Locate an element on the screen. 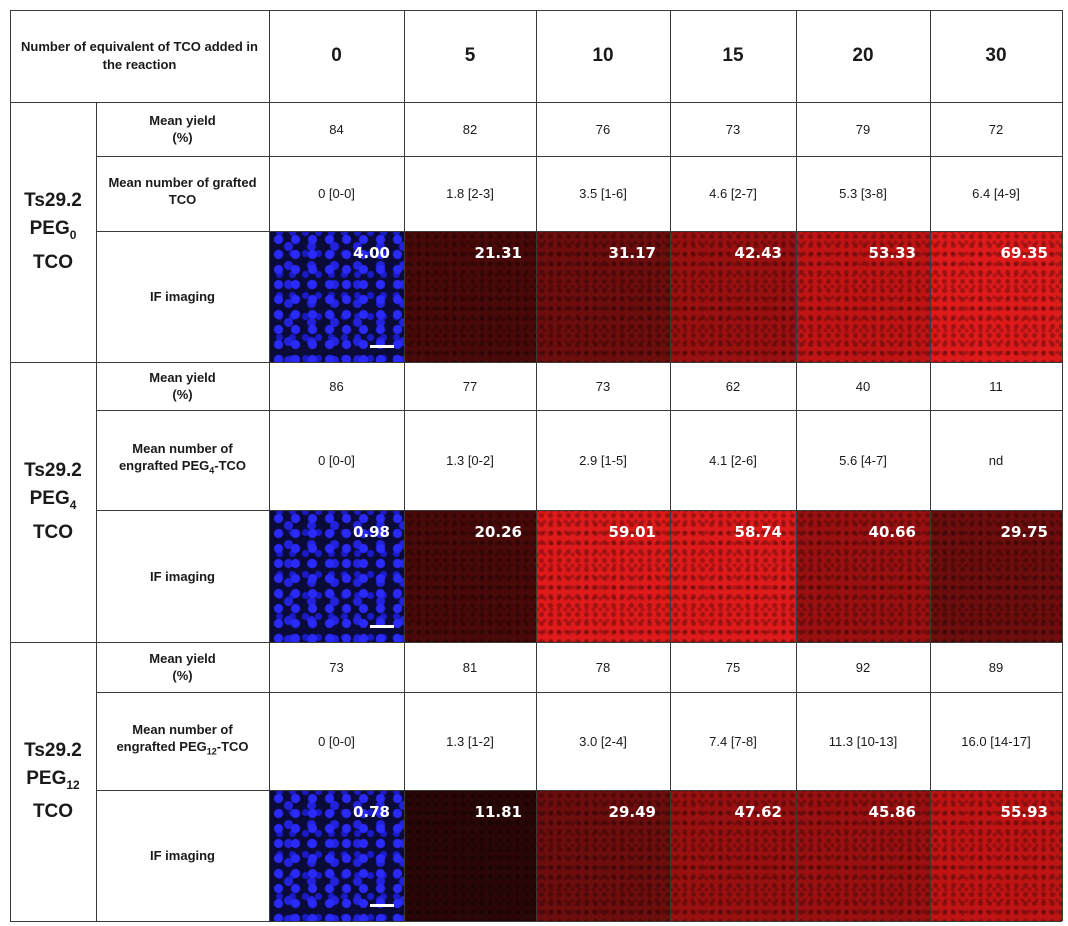 This screenshot has height=926, width=1068. intensity-value: 20.26 is located at coordinates (498, 532).